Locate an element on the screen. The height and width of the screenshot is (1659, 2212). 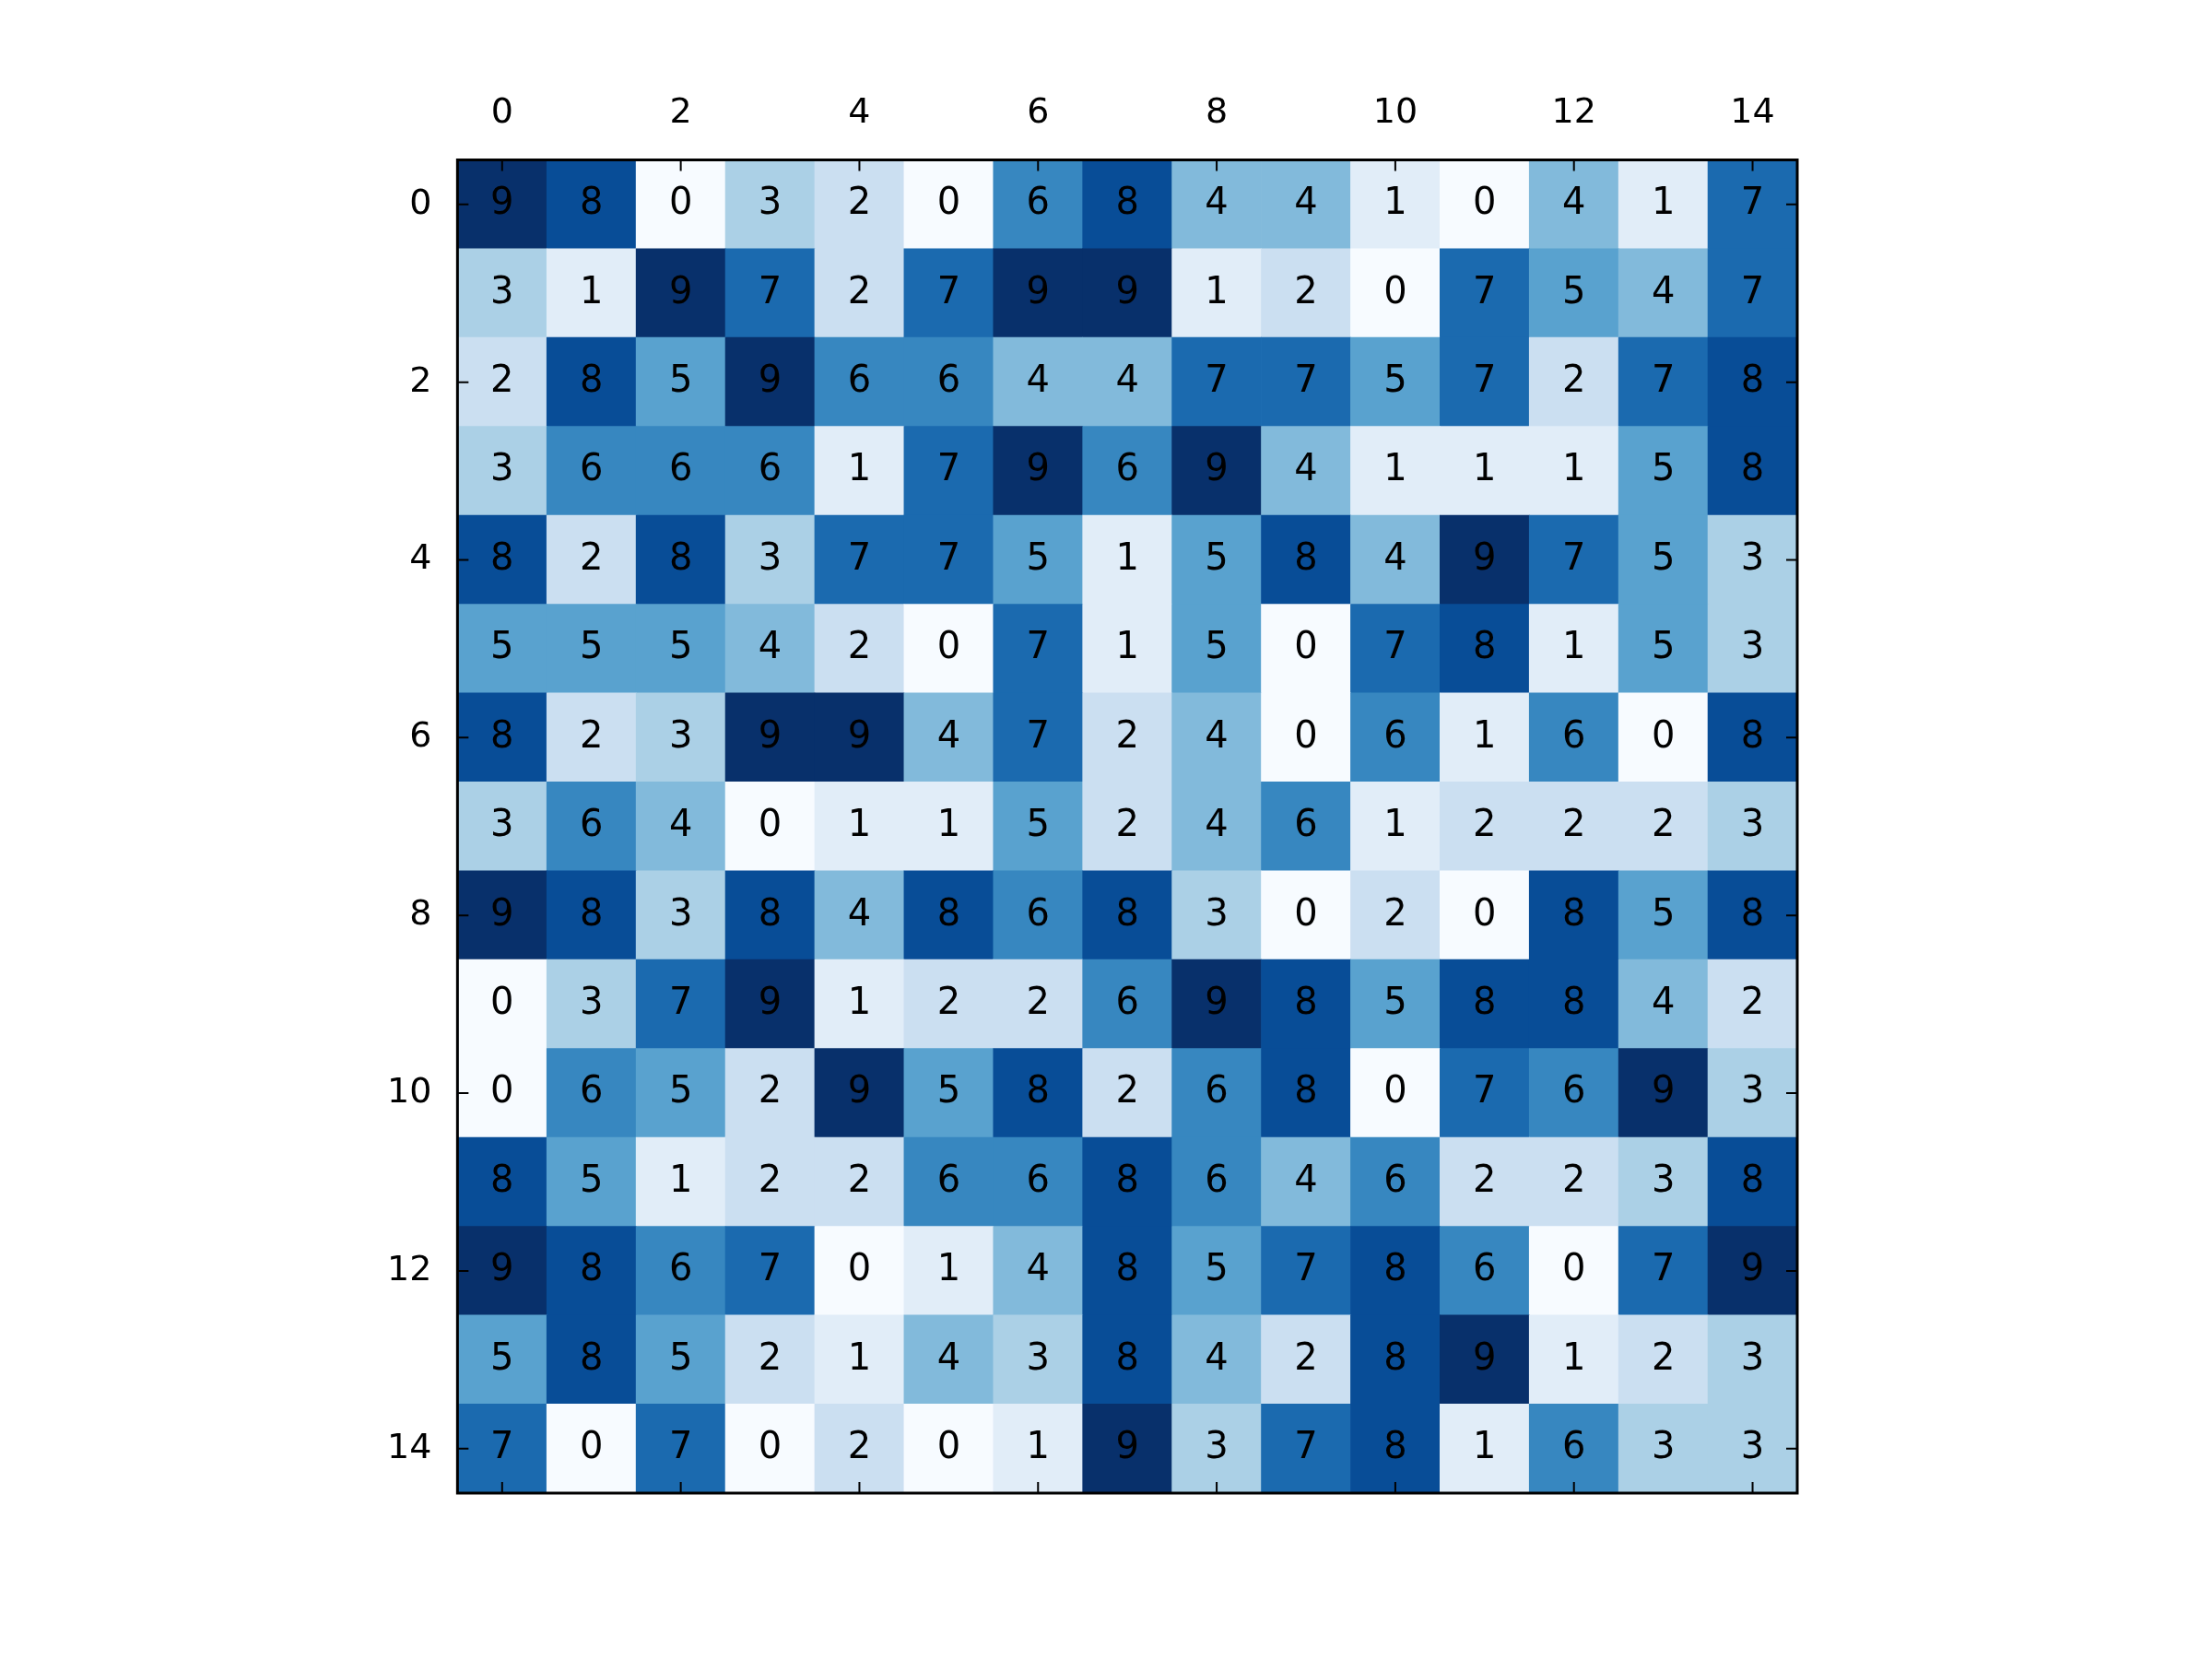
x-tick-label: 8 is located at coordinates (1217, 110).